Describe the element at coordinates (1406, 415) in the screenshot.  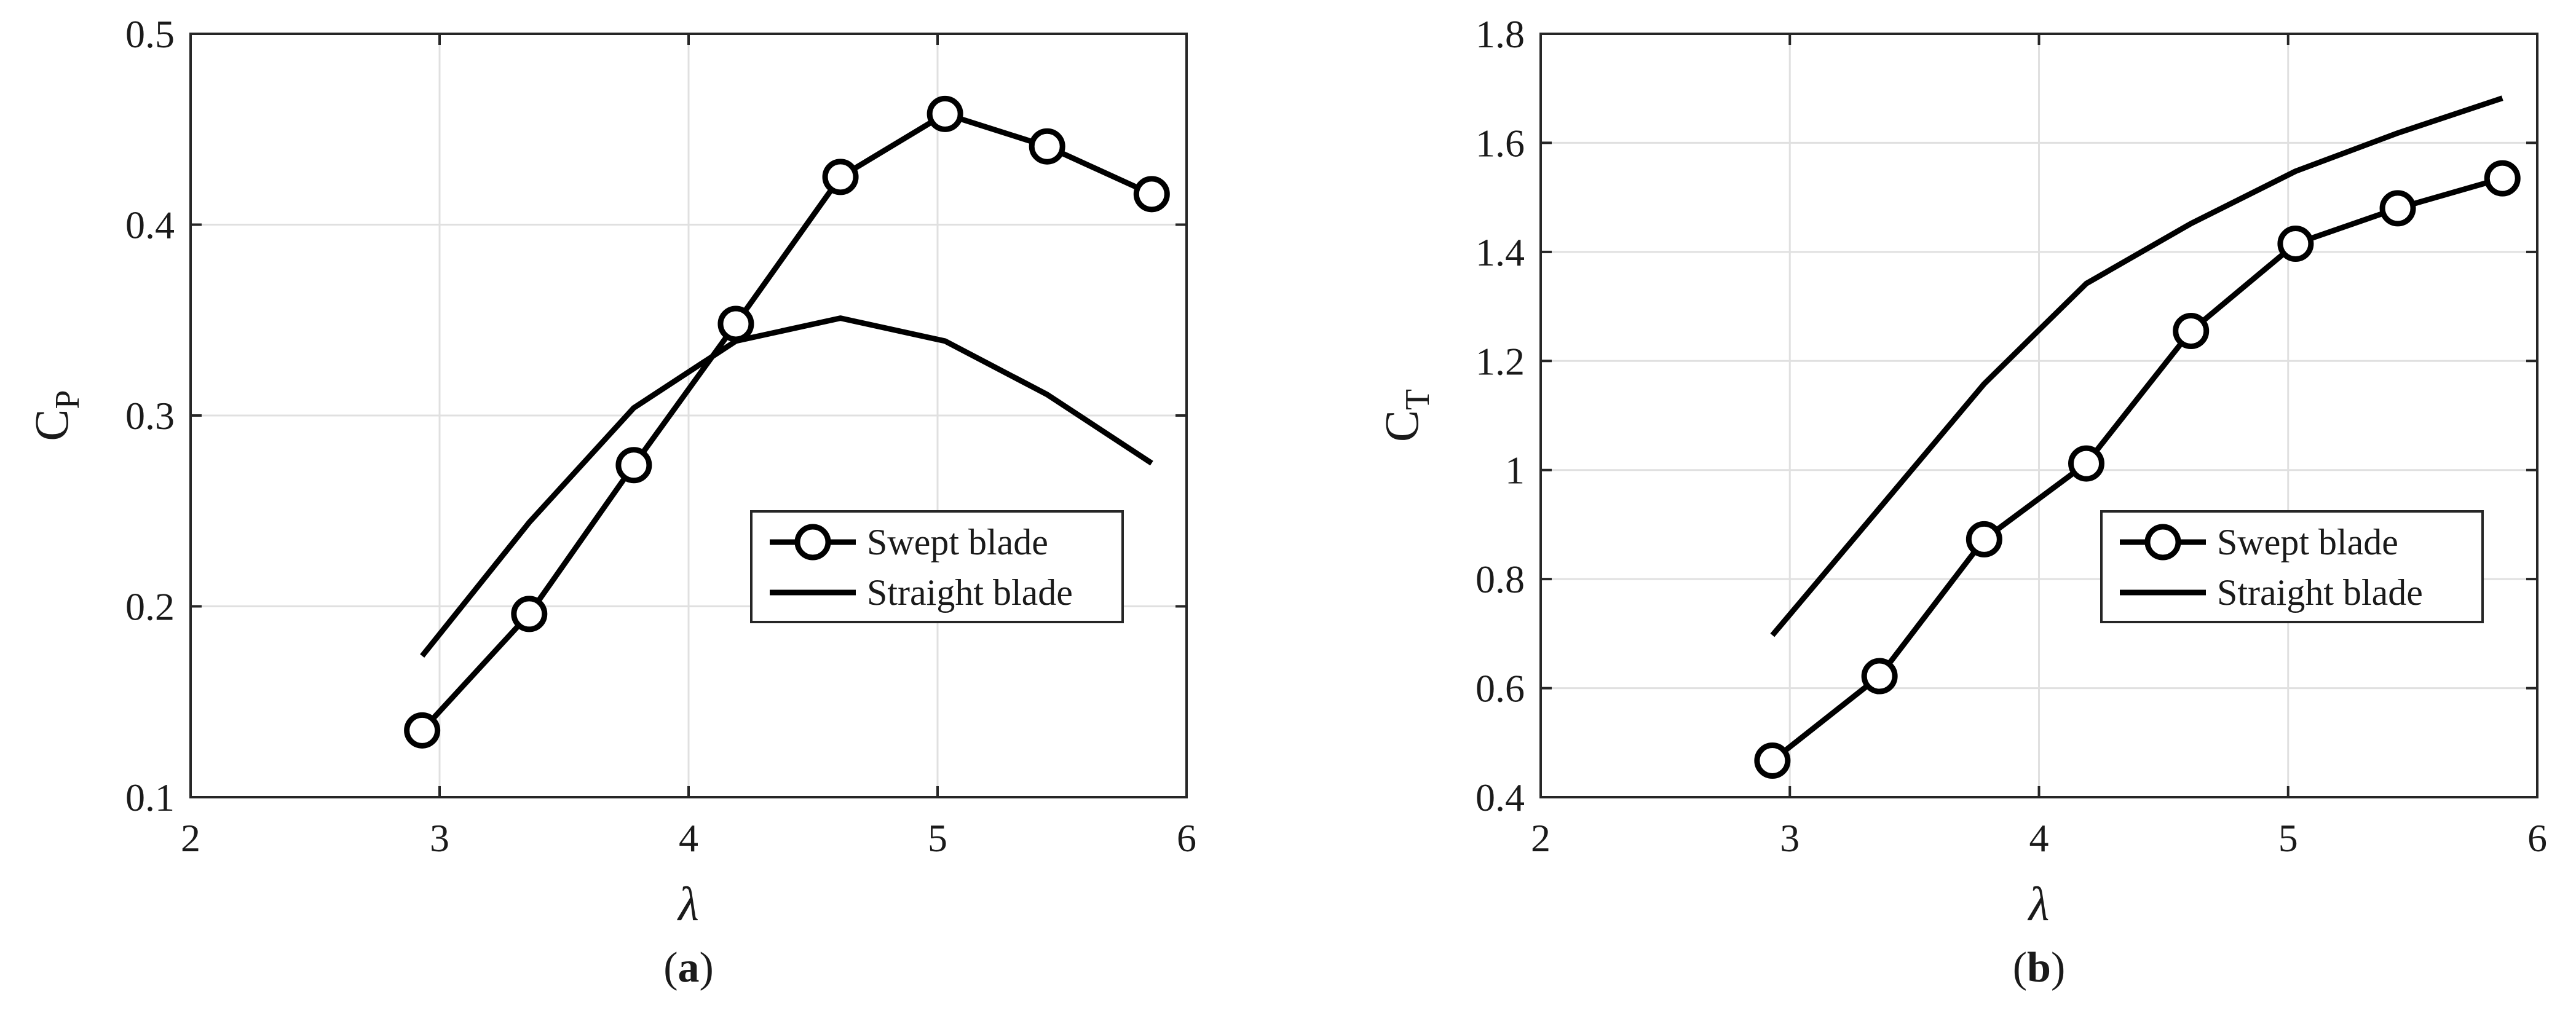
I see `y-axis-label: CT` at that location.